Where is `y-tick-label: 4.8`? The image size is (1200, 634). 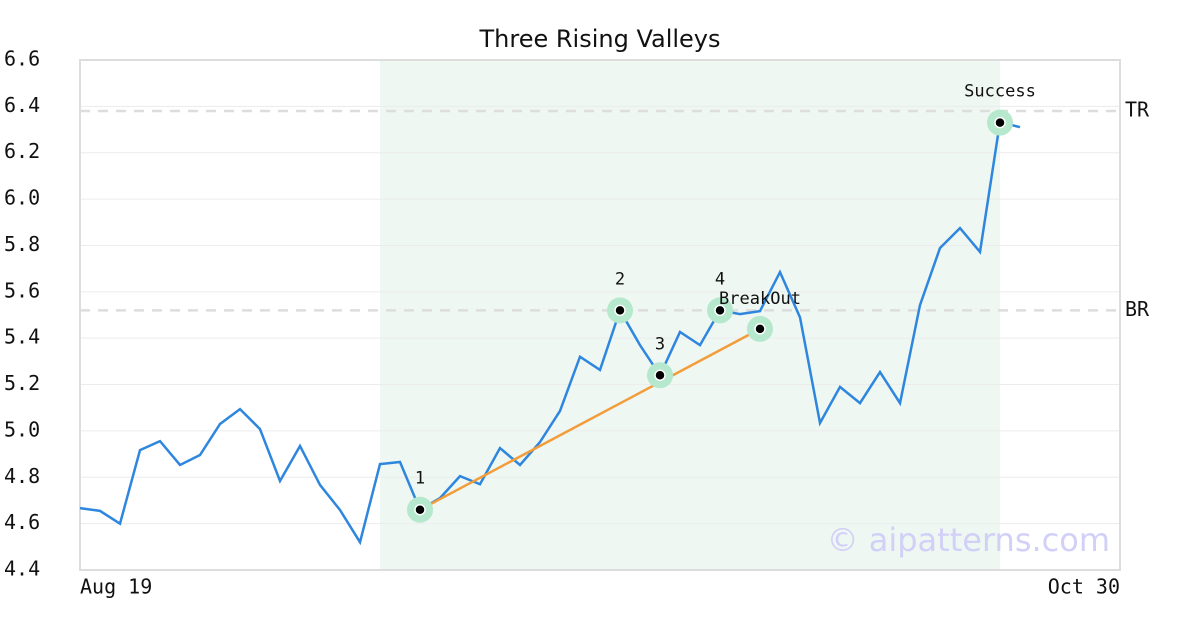 y-tick-label: 4.8 is located at coordinates (22, 476).